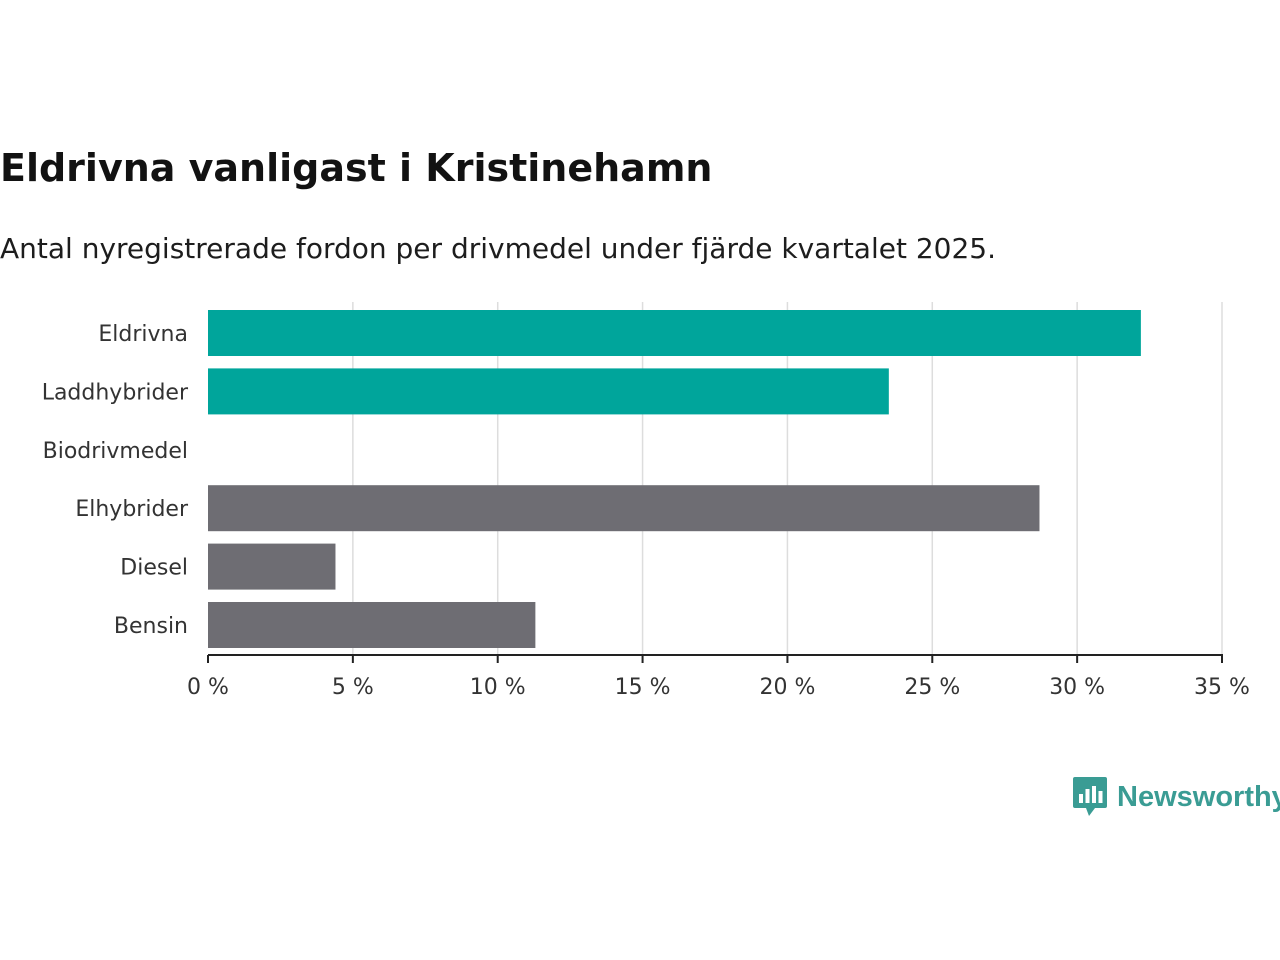  What do you see at coordinates (143, 334) in the screenshot?
I see `category-label: Eldrivna` at bounding box center [143, 334].